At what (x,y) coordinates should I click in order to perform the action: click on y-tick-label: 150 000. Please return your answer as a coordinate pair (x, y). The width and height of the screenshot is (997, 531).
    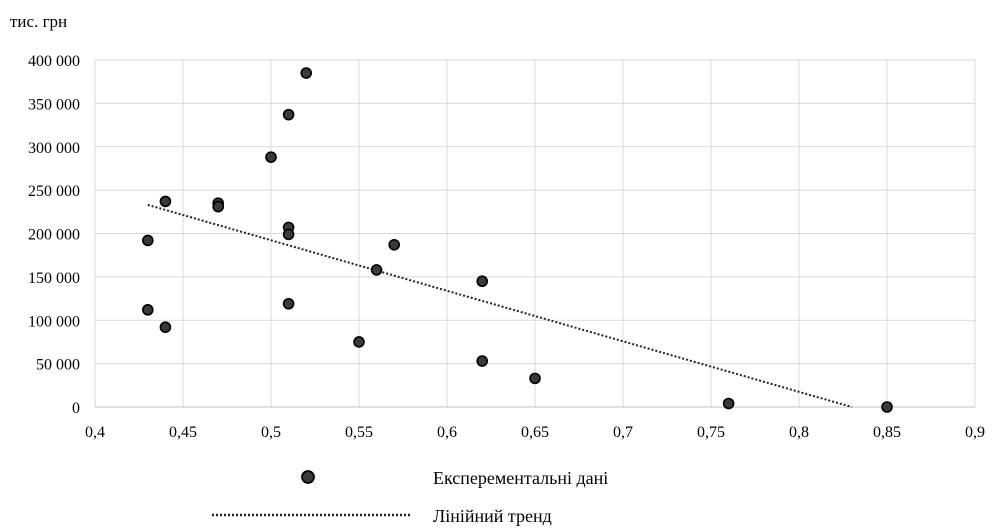
    Looking at the image, I should click on (54, 278).